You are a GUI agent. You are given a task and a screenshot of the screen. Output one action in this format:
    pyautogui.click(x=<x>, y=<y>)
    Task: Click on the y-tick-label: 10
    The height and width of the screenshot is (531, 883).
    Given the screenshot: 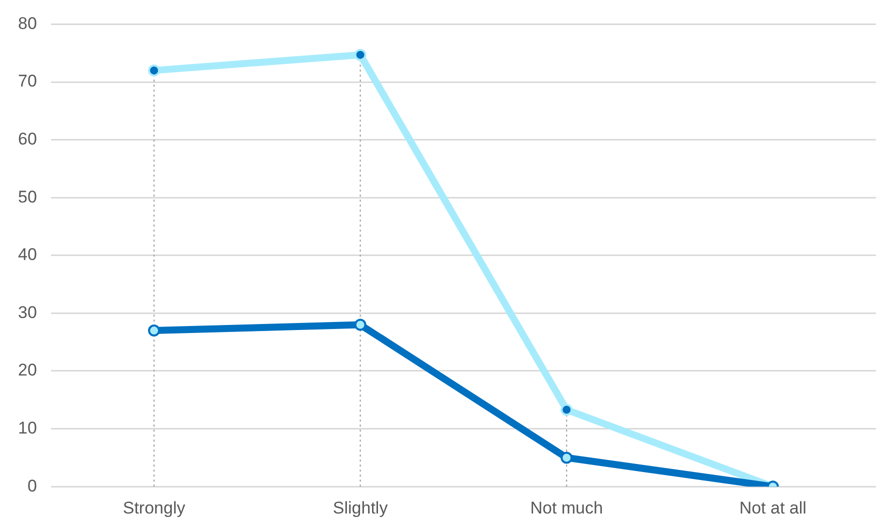 What is the action you would take?
    pyautogui.click(x=27, y=428)
    